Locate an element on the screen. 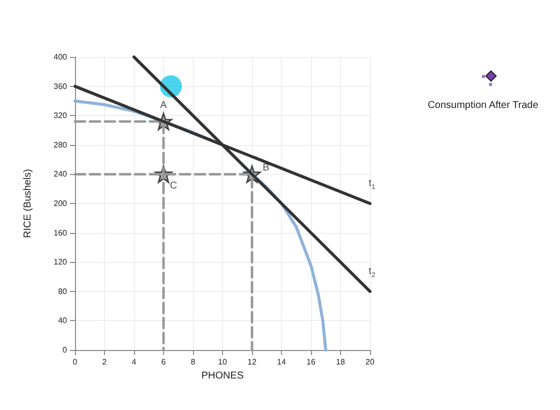  x-tick-label: 18 is located at coordinates (341, 362).